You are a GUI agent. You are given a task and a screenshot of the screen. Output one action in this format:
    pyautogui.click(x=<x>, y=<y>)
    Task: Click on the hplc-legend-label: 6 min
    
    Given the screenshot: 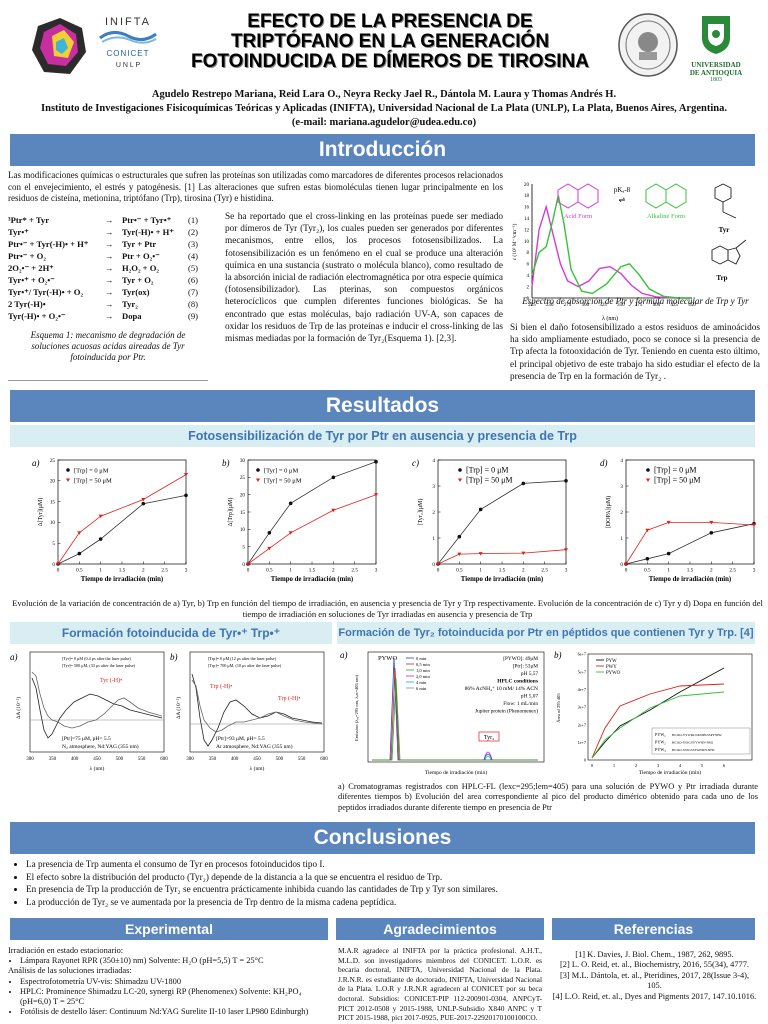 What is the action you would take?
    pyautogui.click(x=421, y=688)
    